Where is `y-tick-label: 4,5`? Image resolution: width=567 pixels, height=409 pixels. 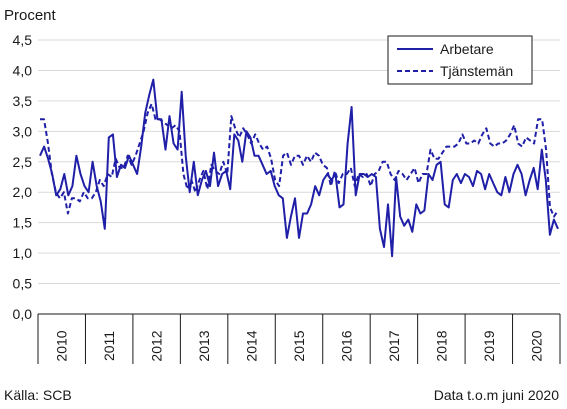
y-tick-label: 4,5 is located at coordinates (23, 40).